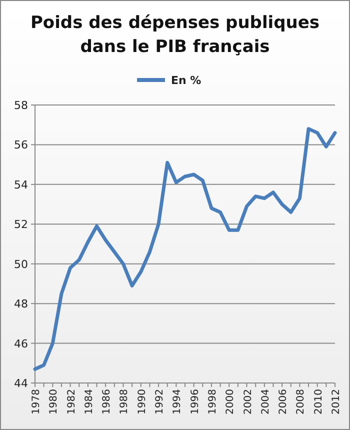 Image resolution: width=350 pixels, height=430 pixels. I want to click on x-tick-label: 1978, so click(36, 401).